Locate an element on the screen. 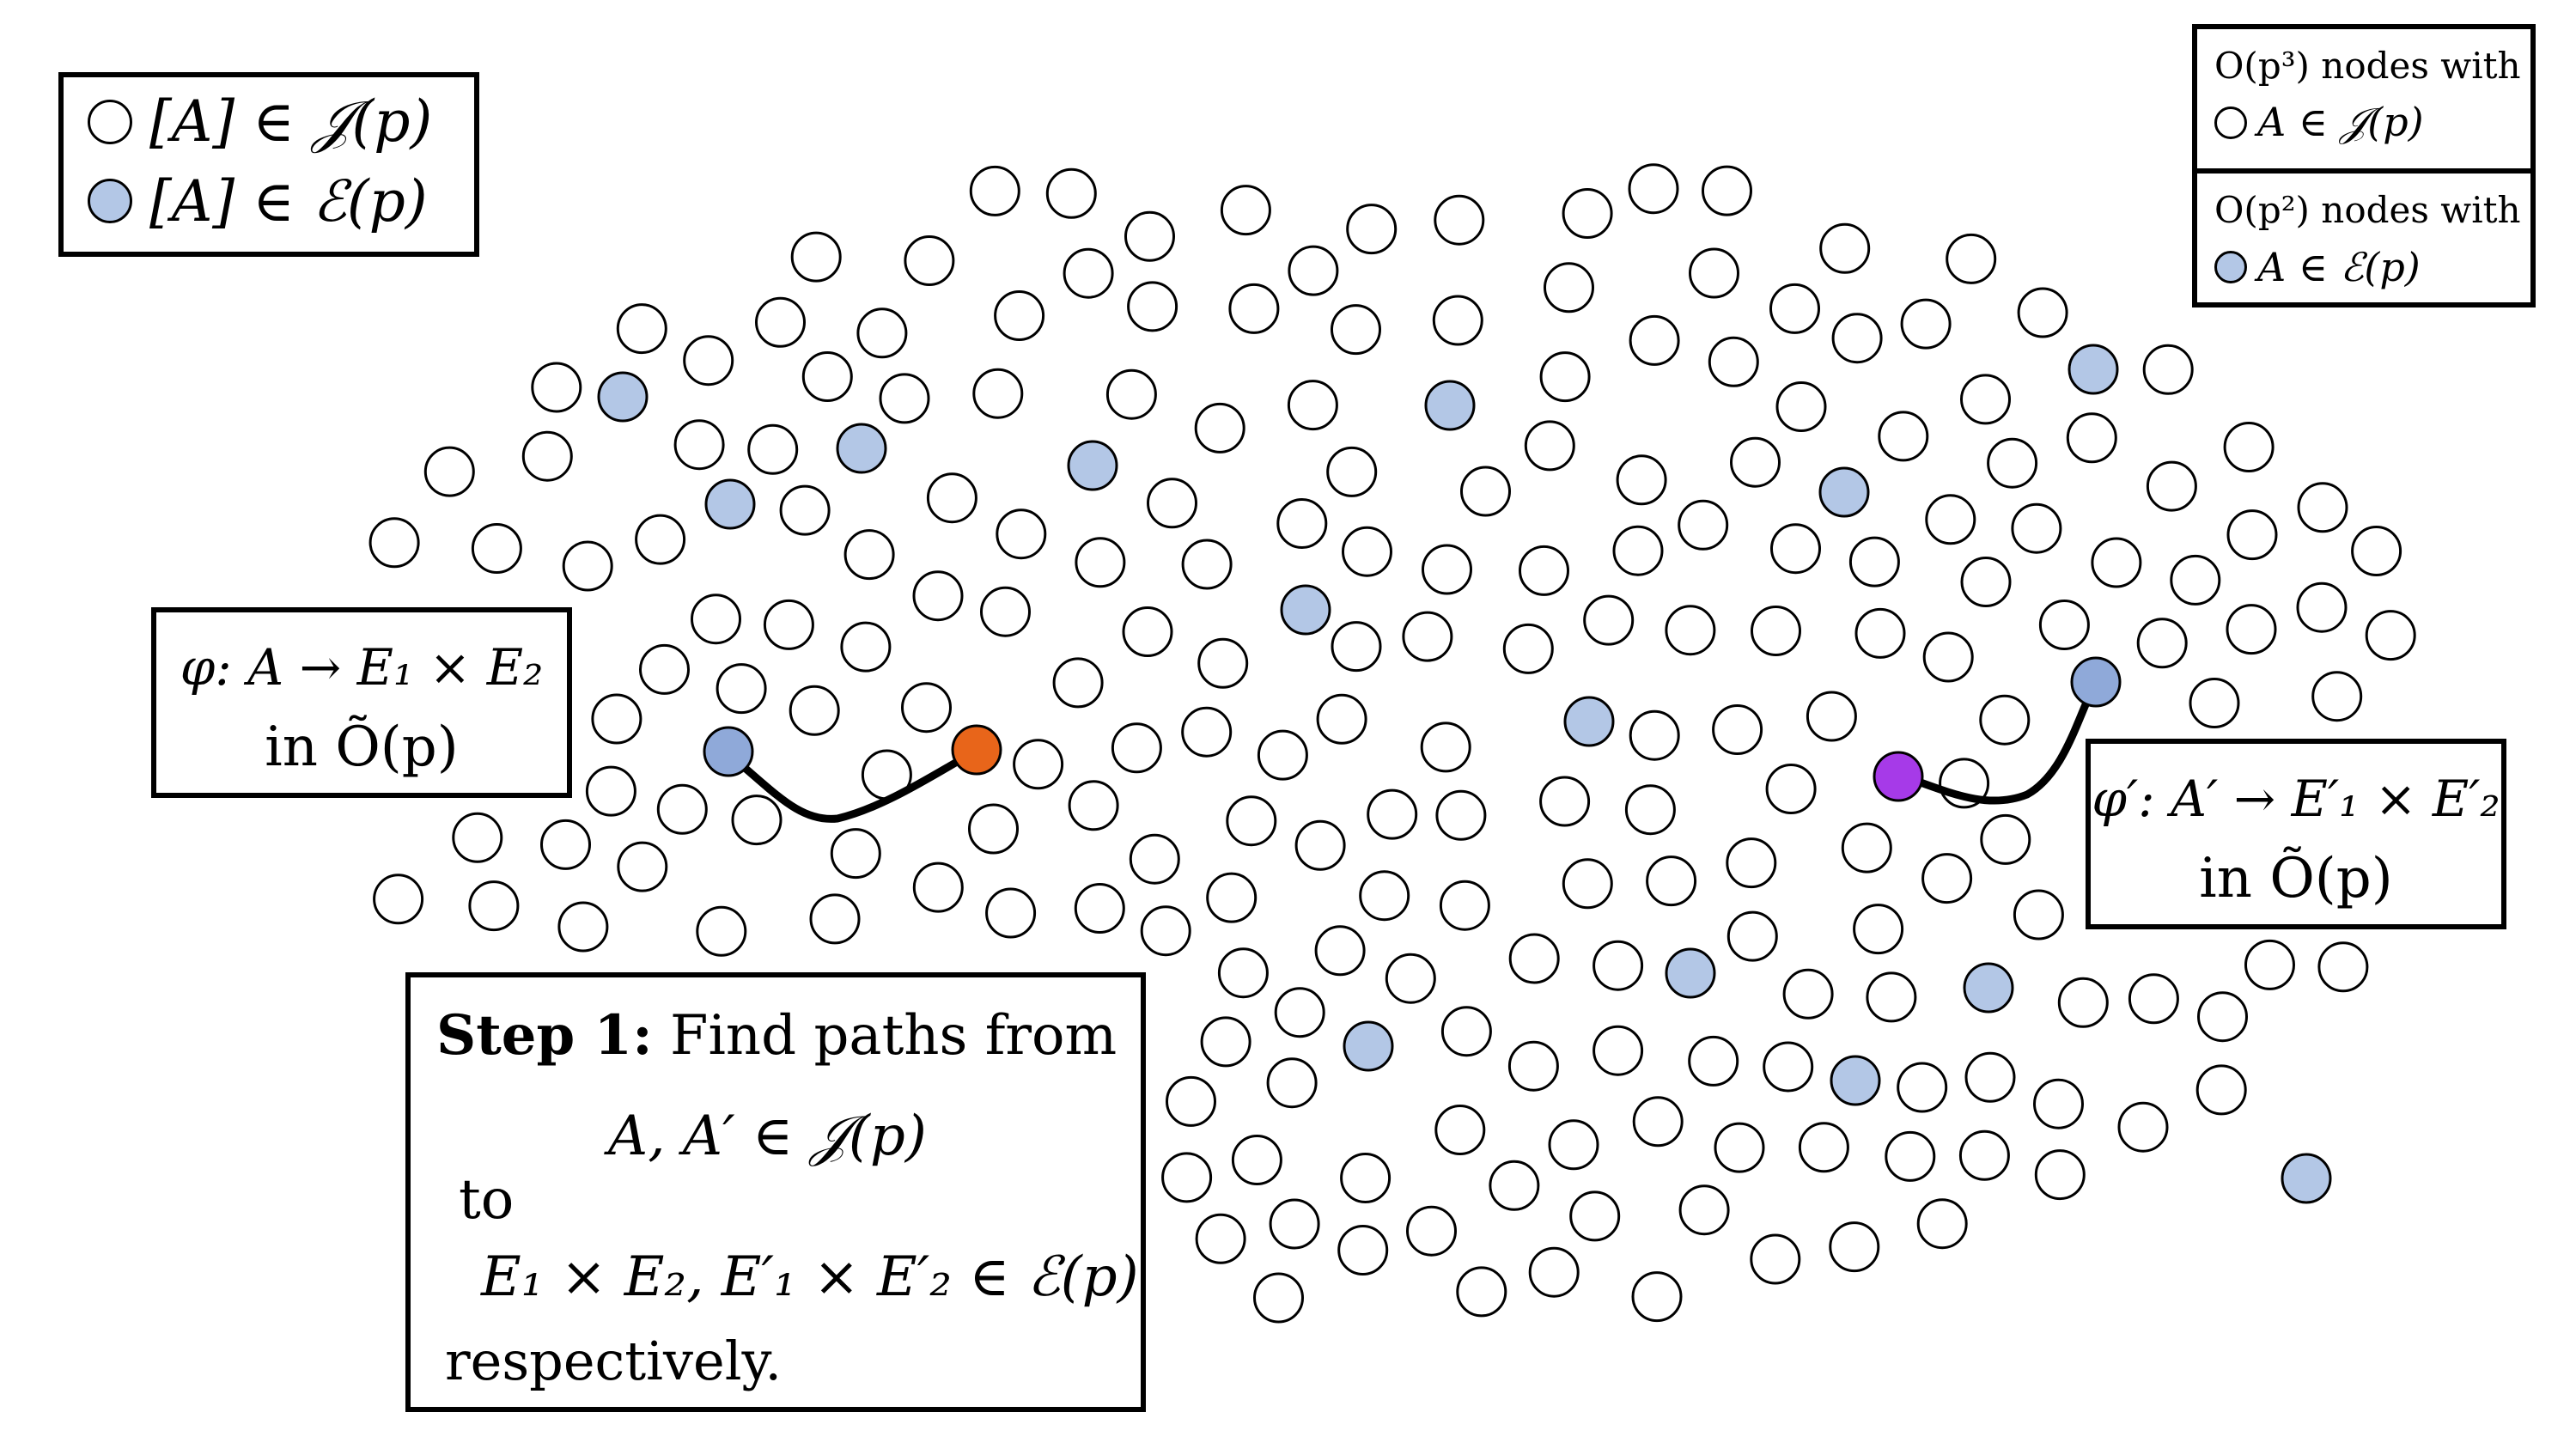 The height and width of the screenshot is (1449, 2576). orange-node is located at coordinates (976, 750).